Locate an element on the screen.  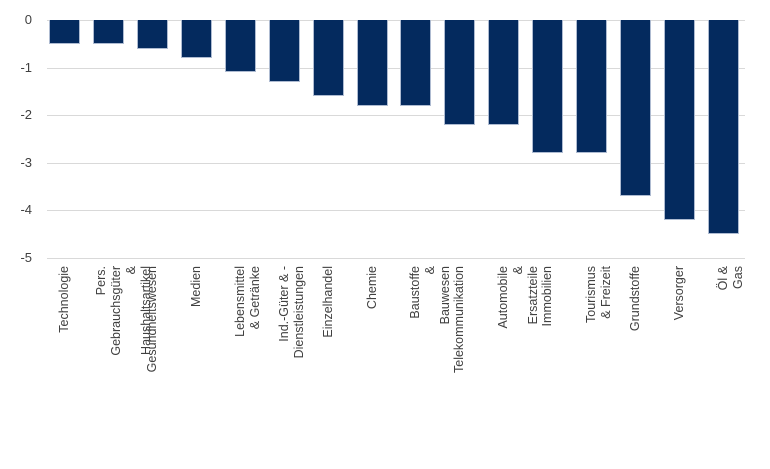
y-axis: 0 -1 -2 -3 -4 -5 is located at coordinates (16, 140).